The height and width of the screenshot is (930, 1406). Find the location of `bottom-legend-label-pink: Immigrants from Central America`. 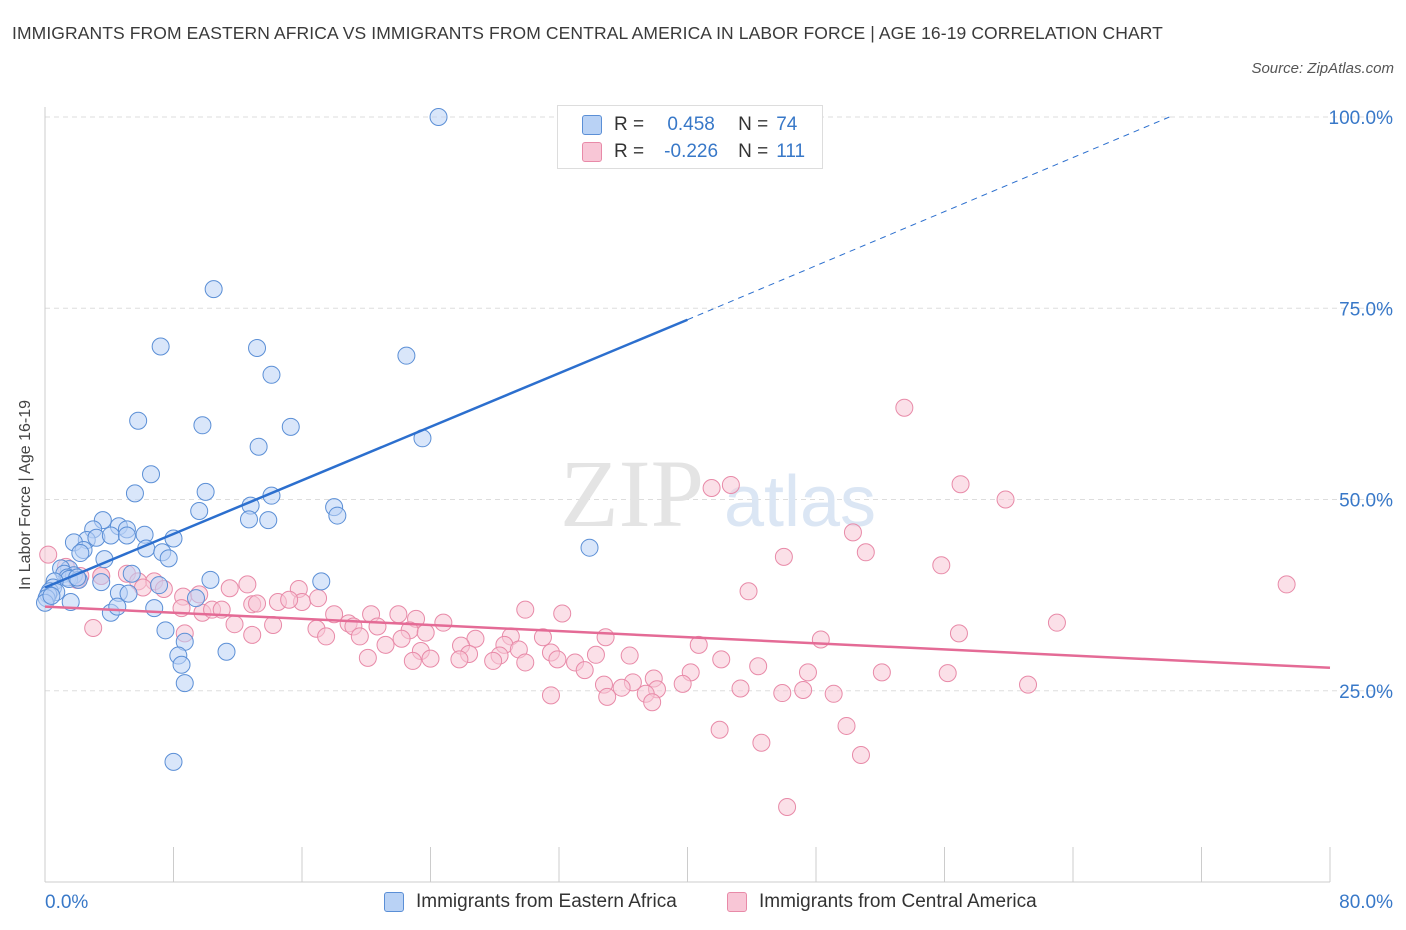

bottom-legend-label-pink: Immigrants from Central America is located at coordinates (898, 901).